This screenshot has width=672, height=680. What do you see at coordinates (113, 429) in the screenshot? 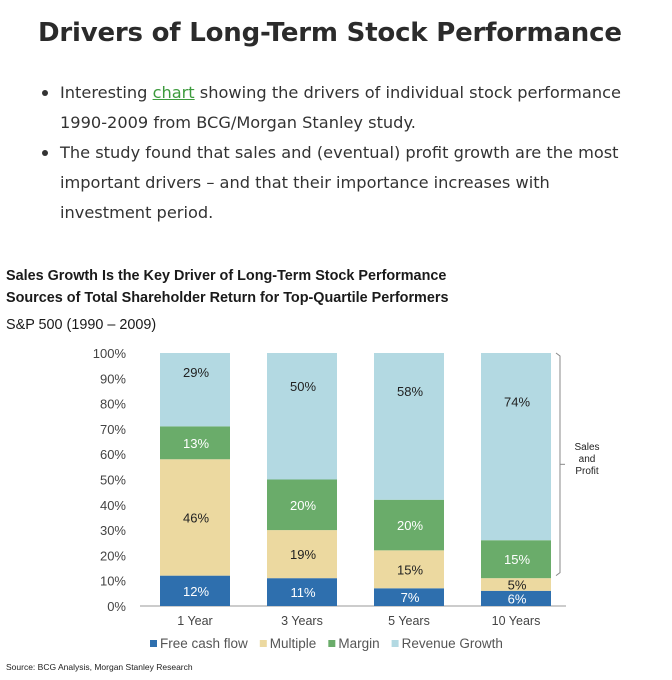
I see `y-tick-label: 70%` at bounding box center [113, 429].